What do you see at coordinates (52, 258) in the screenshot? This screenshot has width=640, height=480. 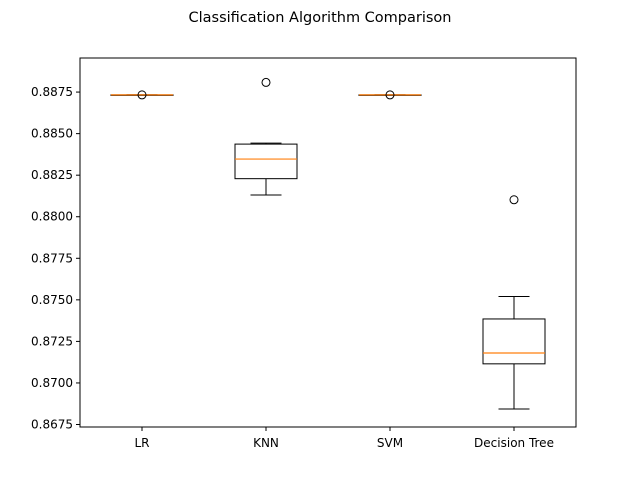 I see `y-tick-label: 0.8775` at bounding box center [52, 258].